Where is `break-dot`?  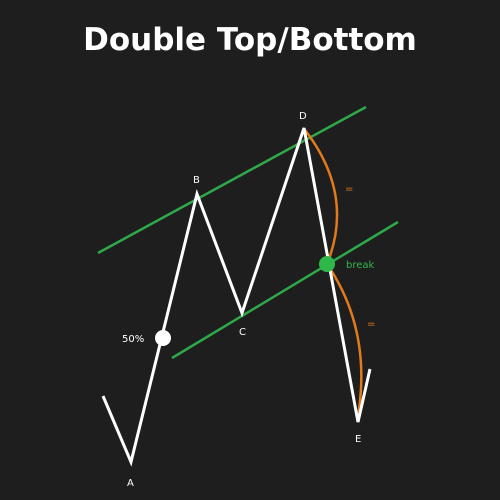
break-dot is located at coordinates (327, 264).